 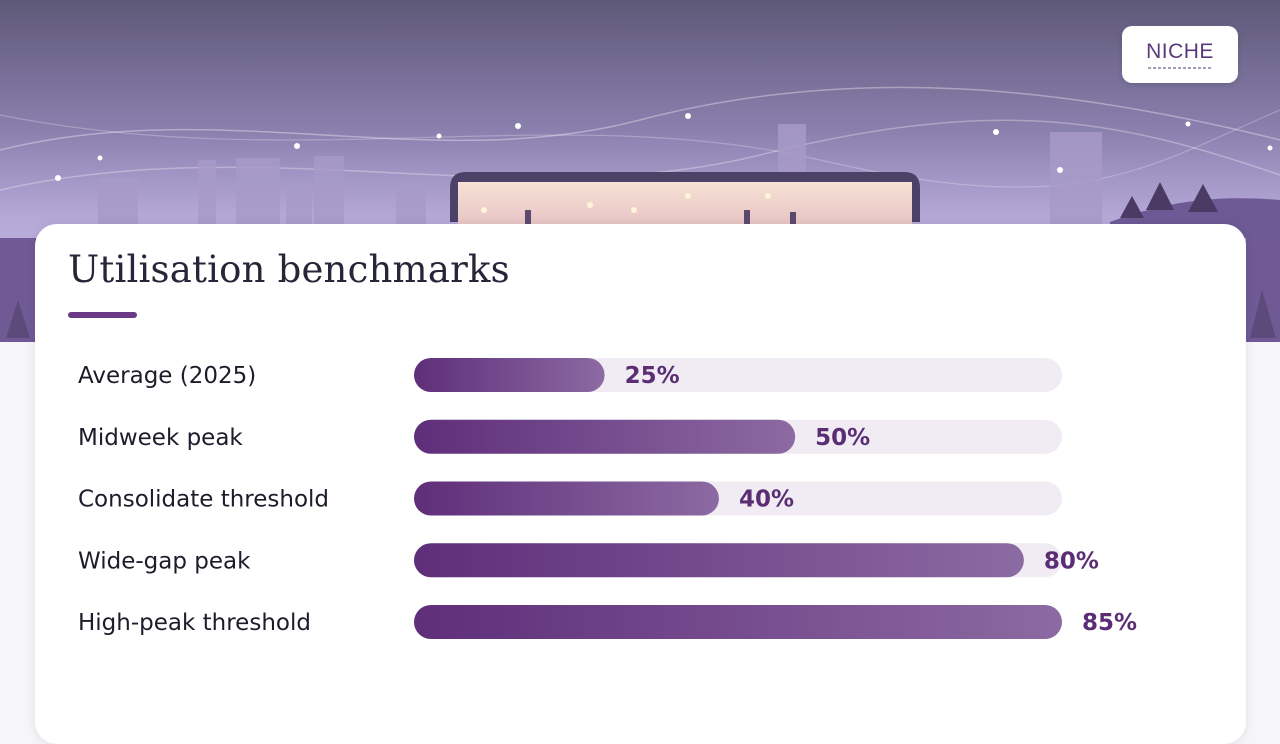 What do you see at coordinates (203, 500) in the screenshot?
I see `category-label: Consolidate threshold` at bounding box center [203, 500].